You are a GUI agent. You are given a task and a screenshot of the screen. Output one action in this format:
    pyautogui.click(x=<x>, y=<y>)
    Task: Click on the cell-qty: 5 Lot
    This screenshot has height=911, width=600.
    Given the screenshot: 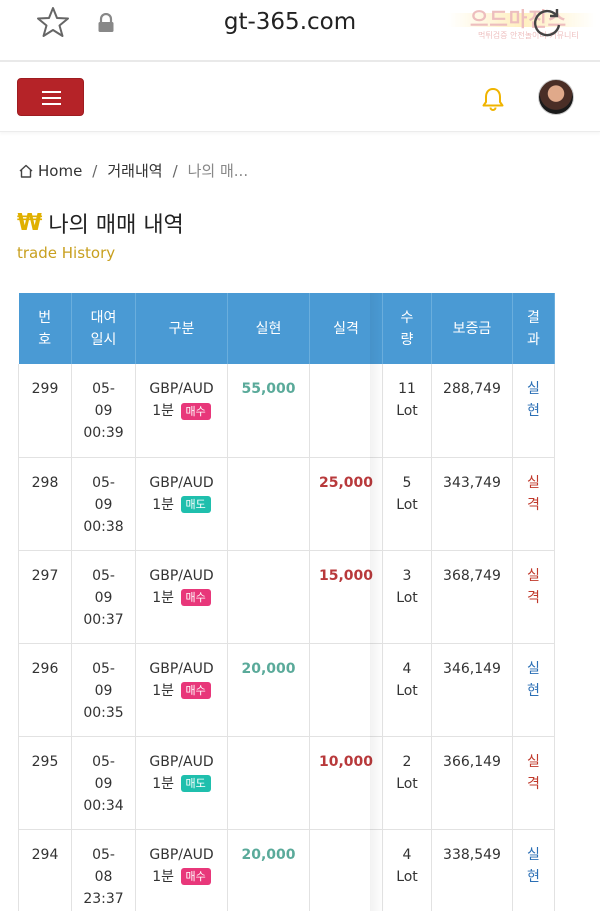 What is the action you would take?
    pyautogui.click(x=407, y=504)
    